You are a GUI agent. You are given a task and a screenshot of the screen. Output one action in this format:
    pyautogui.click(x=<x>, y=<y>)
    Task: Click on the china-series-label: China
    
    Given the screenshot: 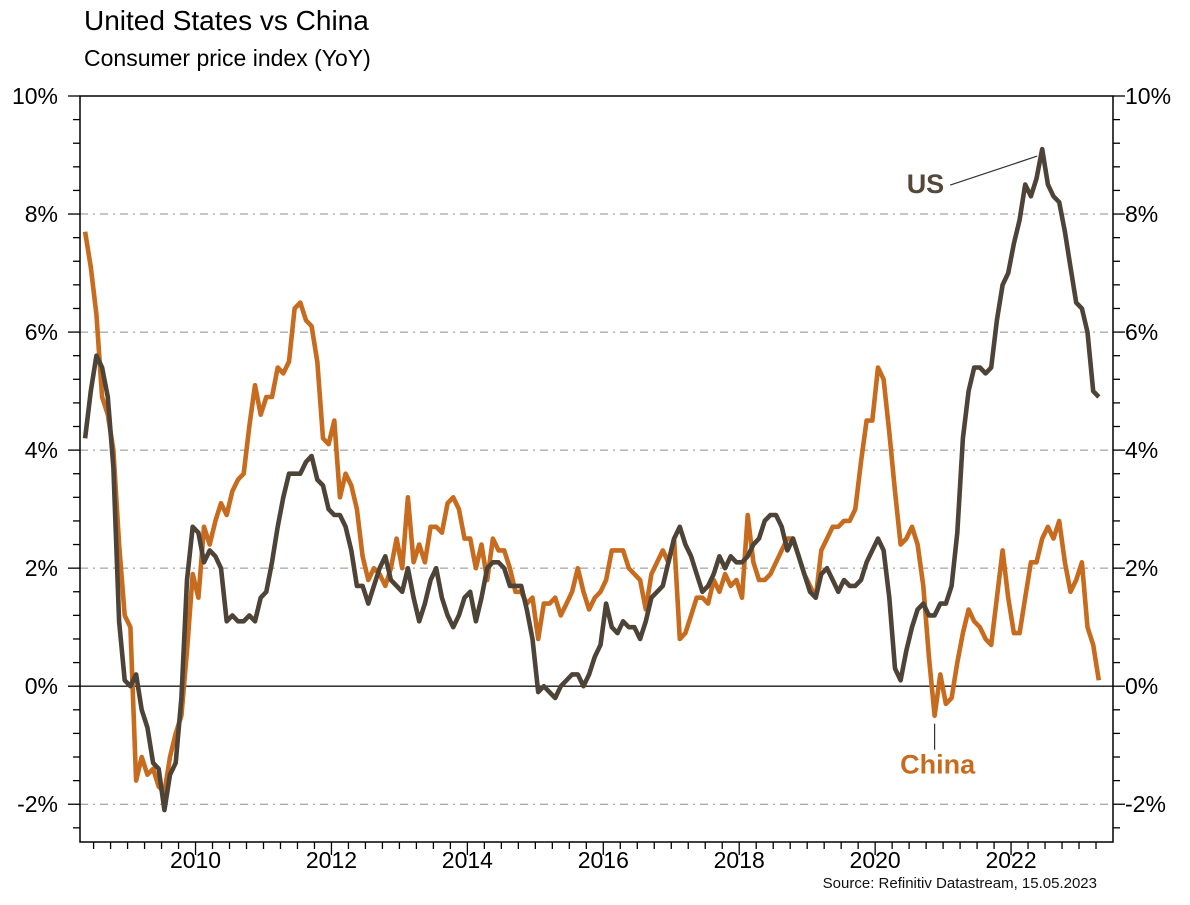 What is the action you would take?
    pyautogui.click(x=938, y=765)
    